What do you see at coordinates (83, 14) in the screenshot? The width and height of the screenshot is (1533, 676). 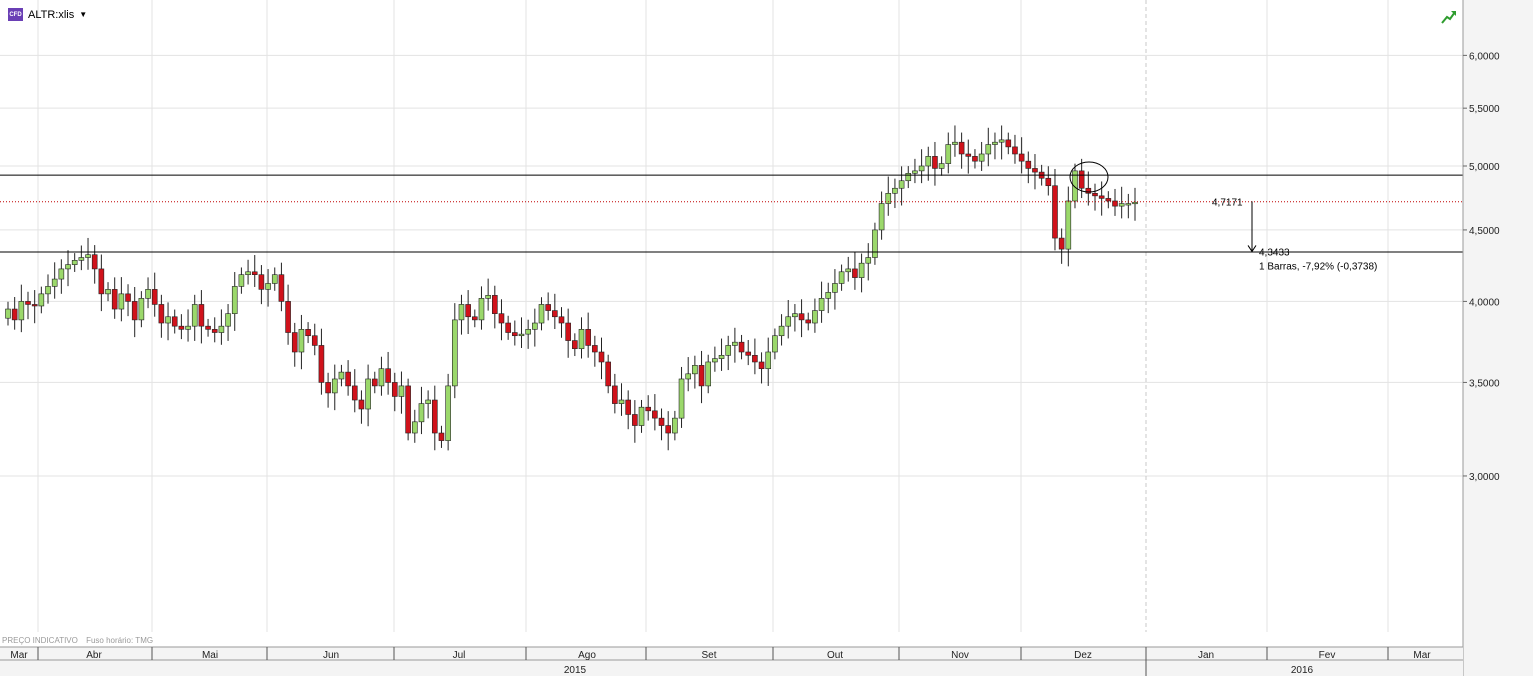 I see `chevron-down-icon: ▼` at bounding box center [83, 14].